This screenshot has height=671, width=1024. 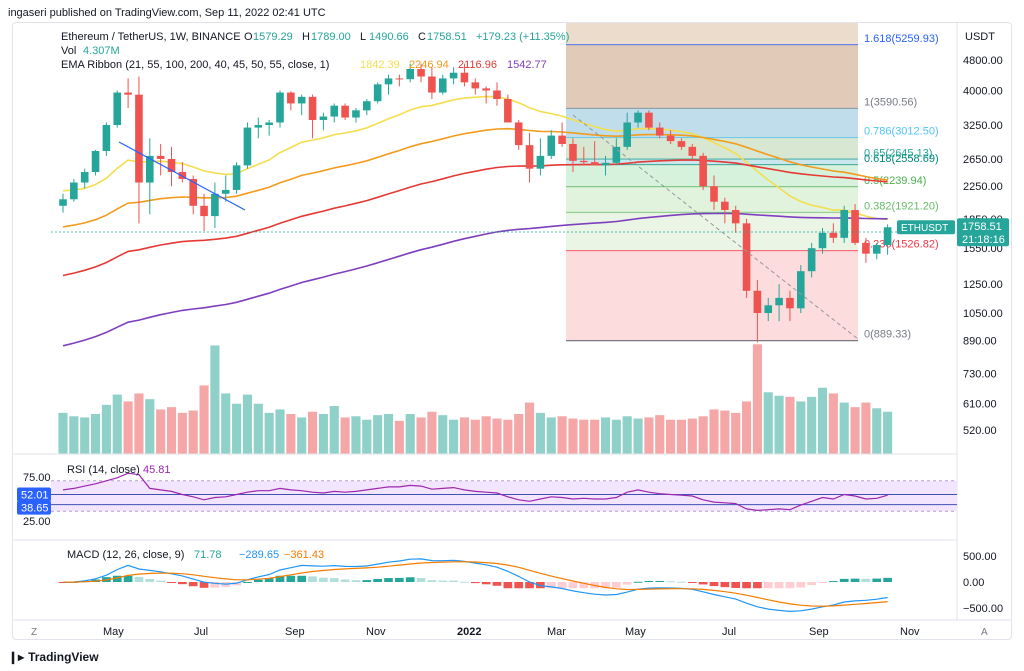 What do you see at coordinates (712, 76) in the screenshot?
I see `fib-band` at bounding box center [712, 76].